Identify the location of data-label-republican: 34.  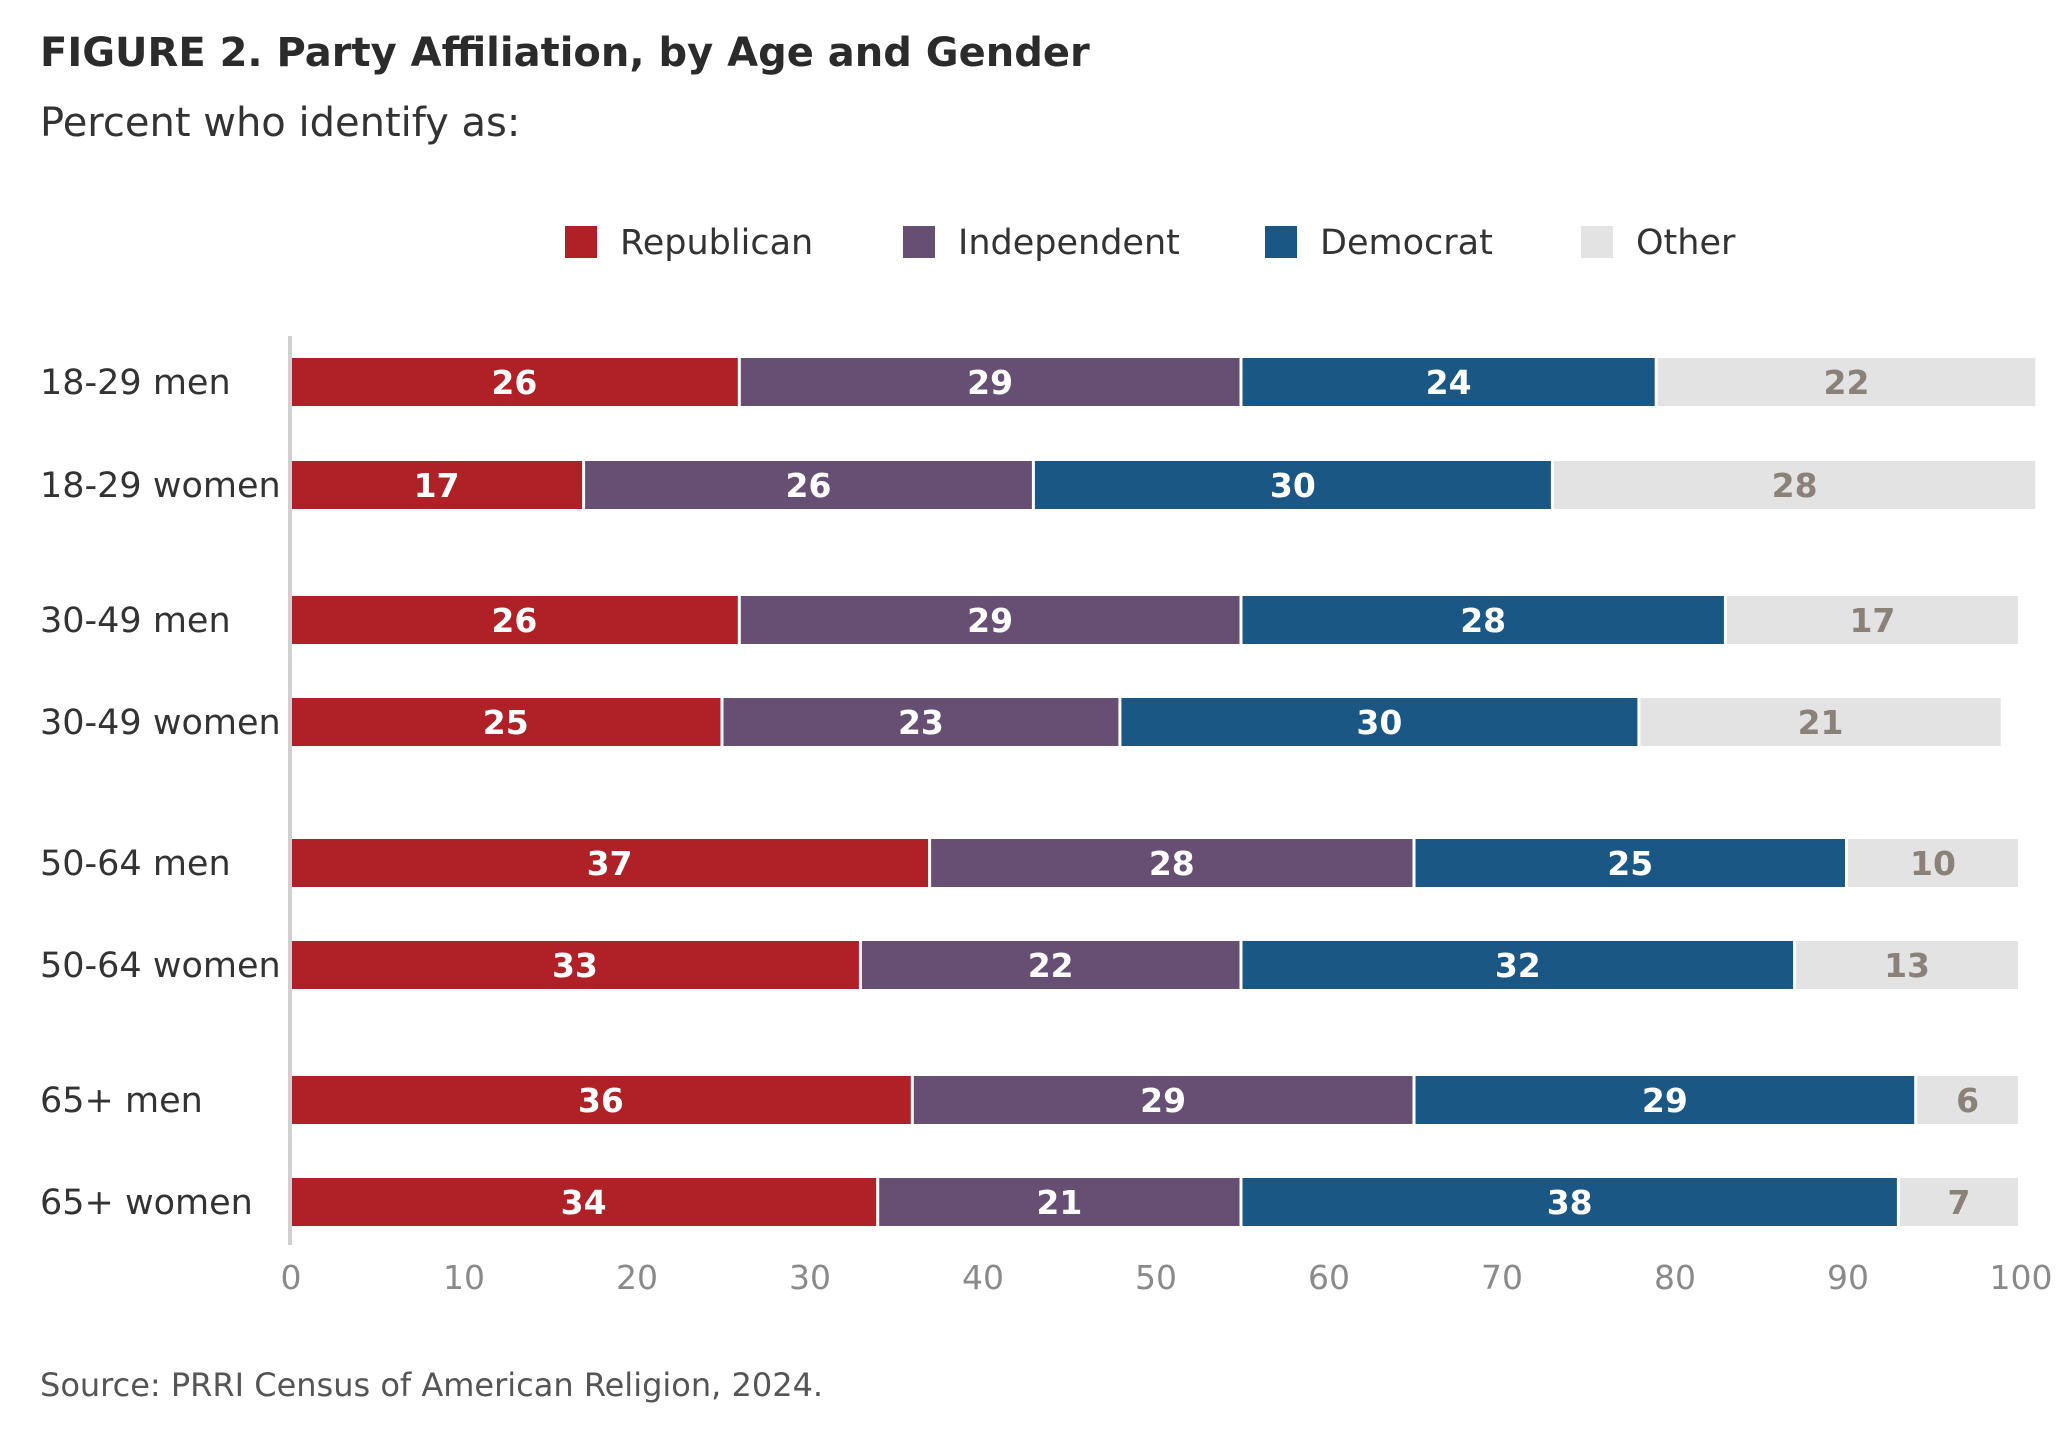
(584, 1202).